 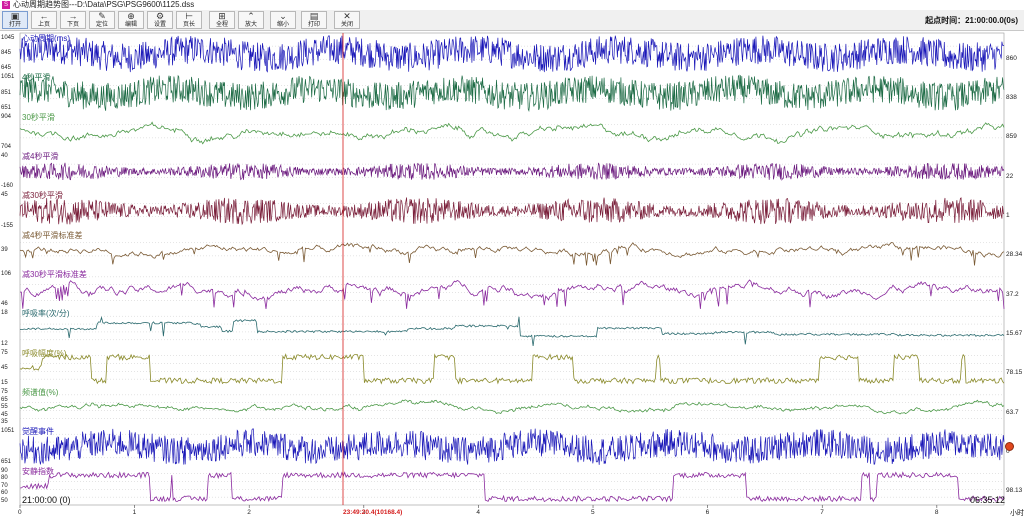 What do you see at coordinates (1014, 333) in the screenshot?
I see `channel-current-value: 15.67` at bounding box center [1014, 333].